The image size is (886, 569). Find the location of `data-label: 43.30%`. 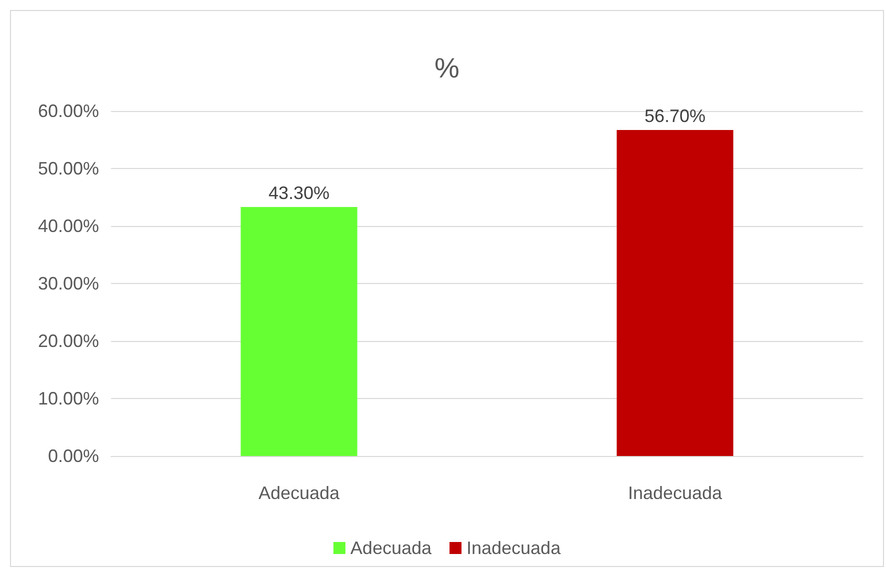

data-label: 43.30% is located at coordinates (299, 193).